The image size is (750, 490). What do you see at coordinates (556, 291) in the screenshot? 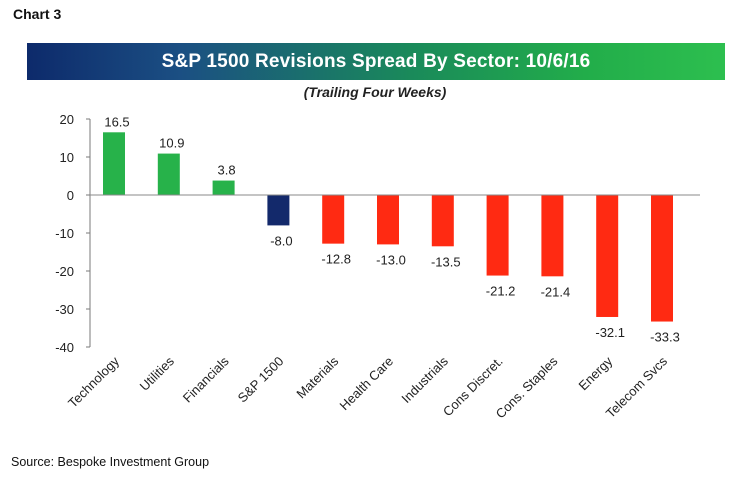
I see `data-label: -21.4` at bounding box center [556, 291].